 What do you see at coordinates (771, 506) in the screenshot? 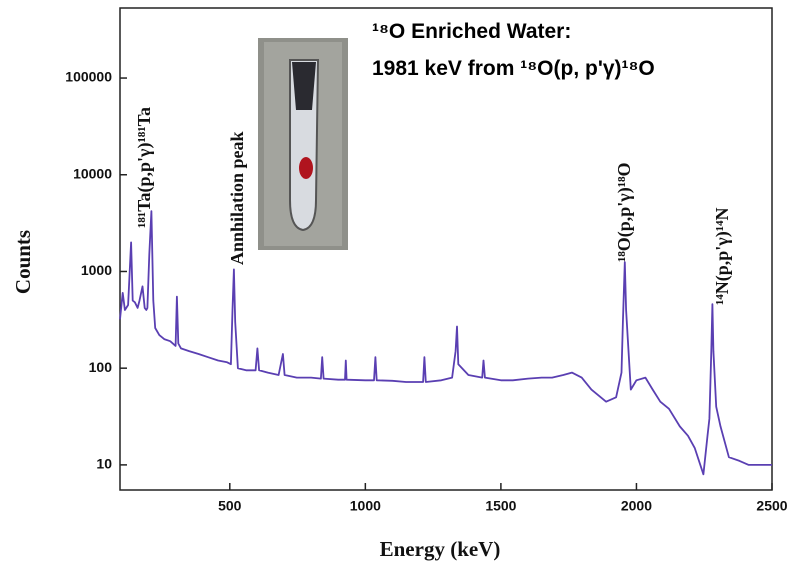
I see `x-tick-label: 2500` at bounding box center [771, 506].